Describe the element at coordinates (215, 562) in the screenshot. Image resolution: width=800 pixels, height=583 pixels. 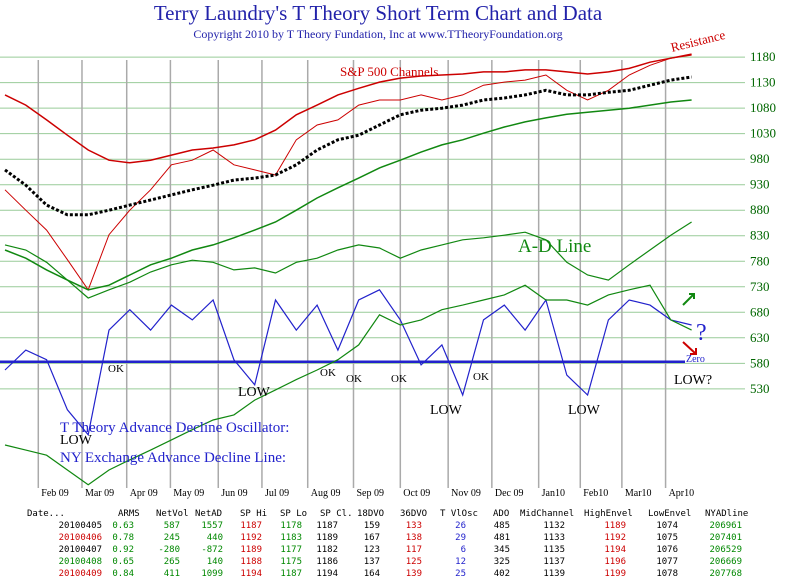
I see `table-cell: 140` at that location.